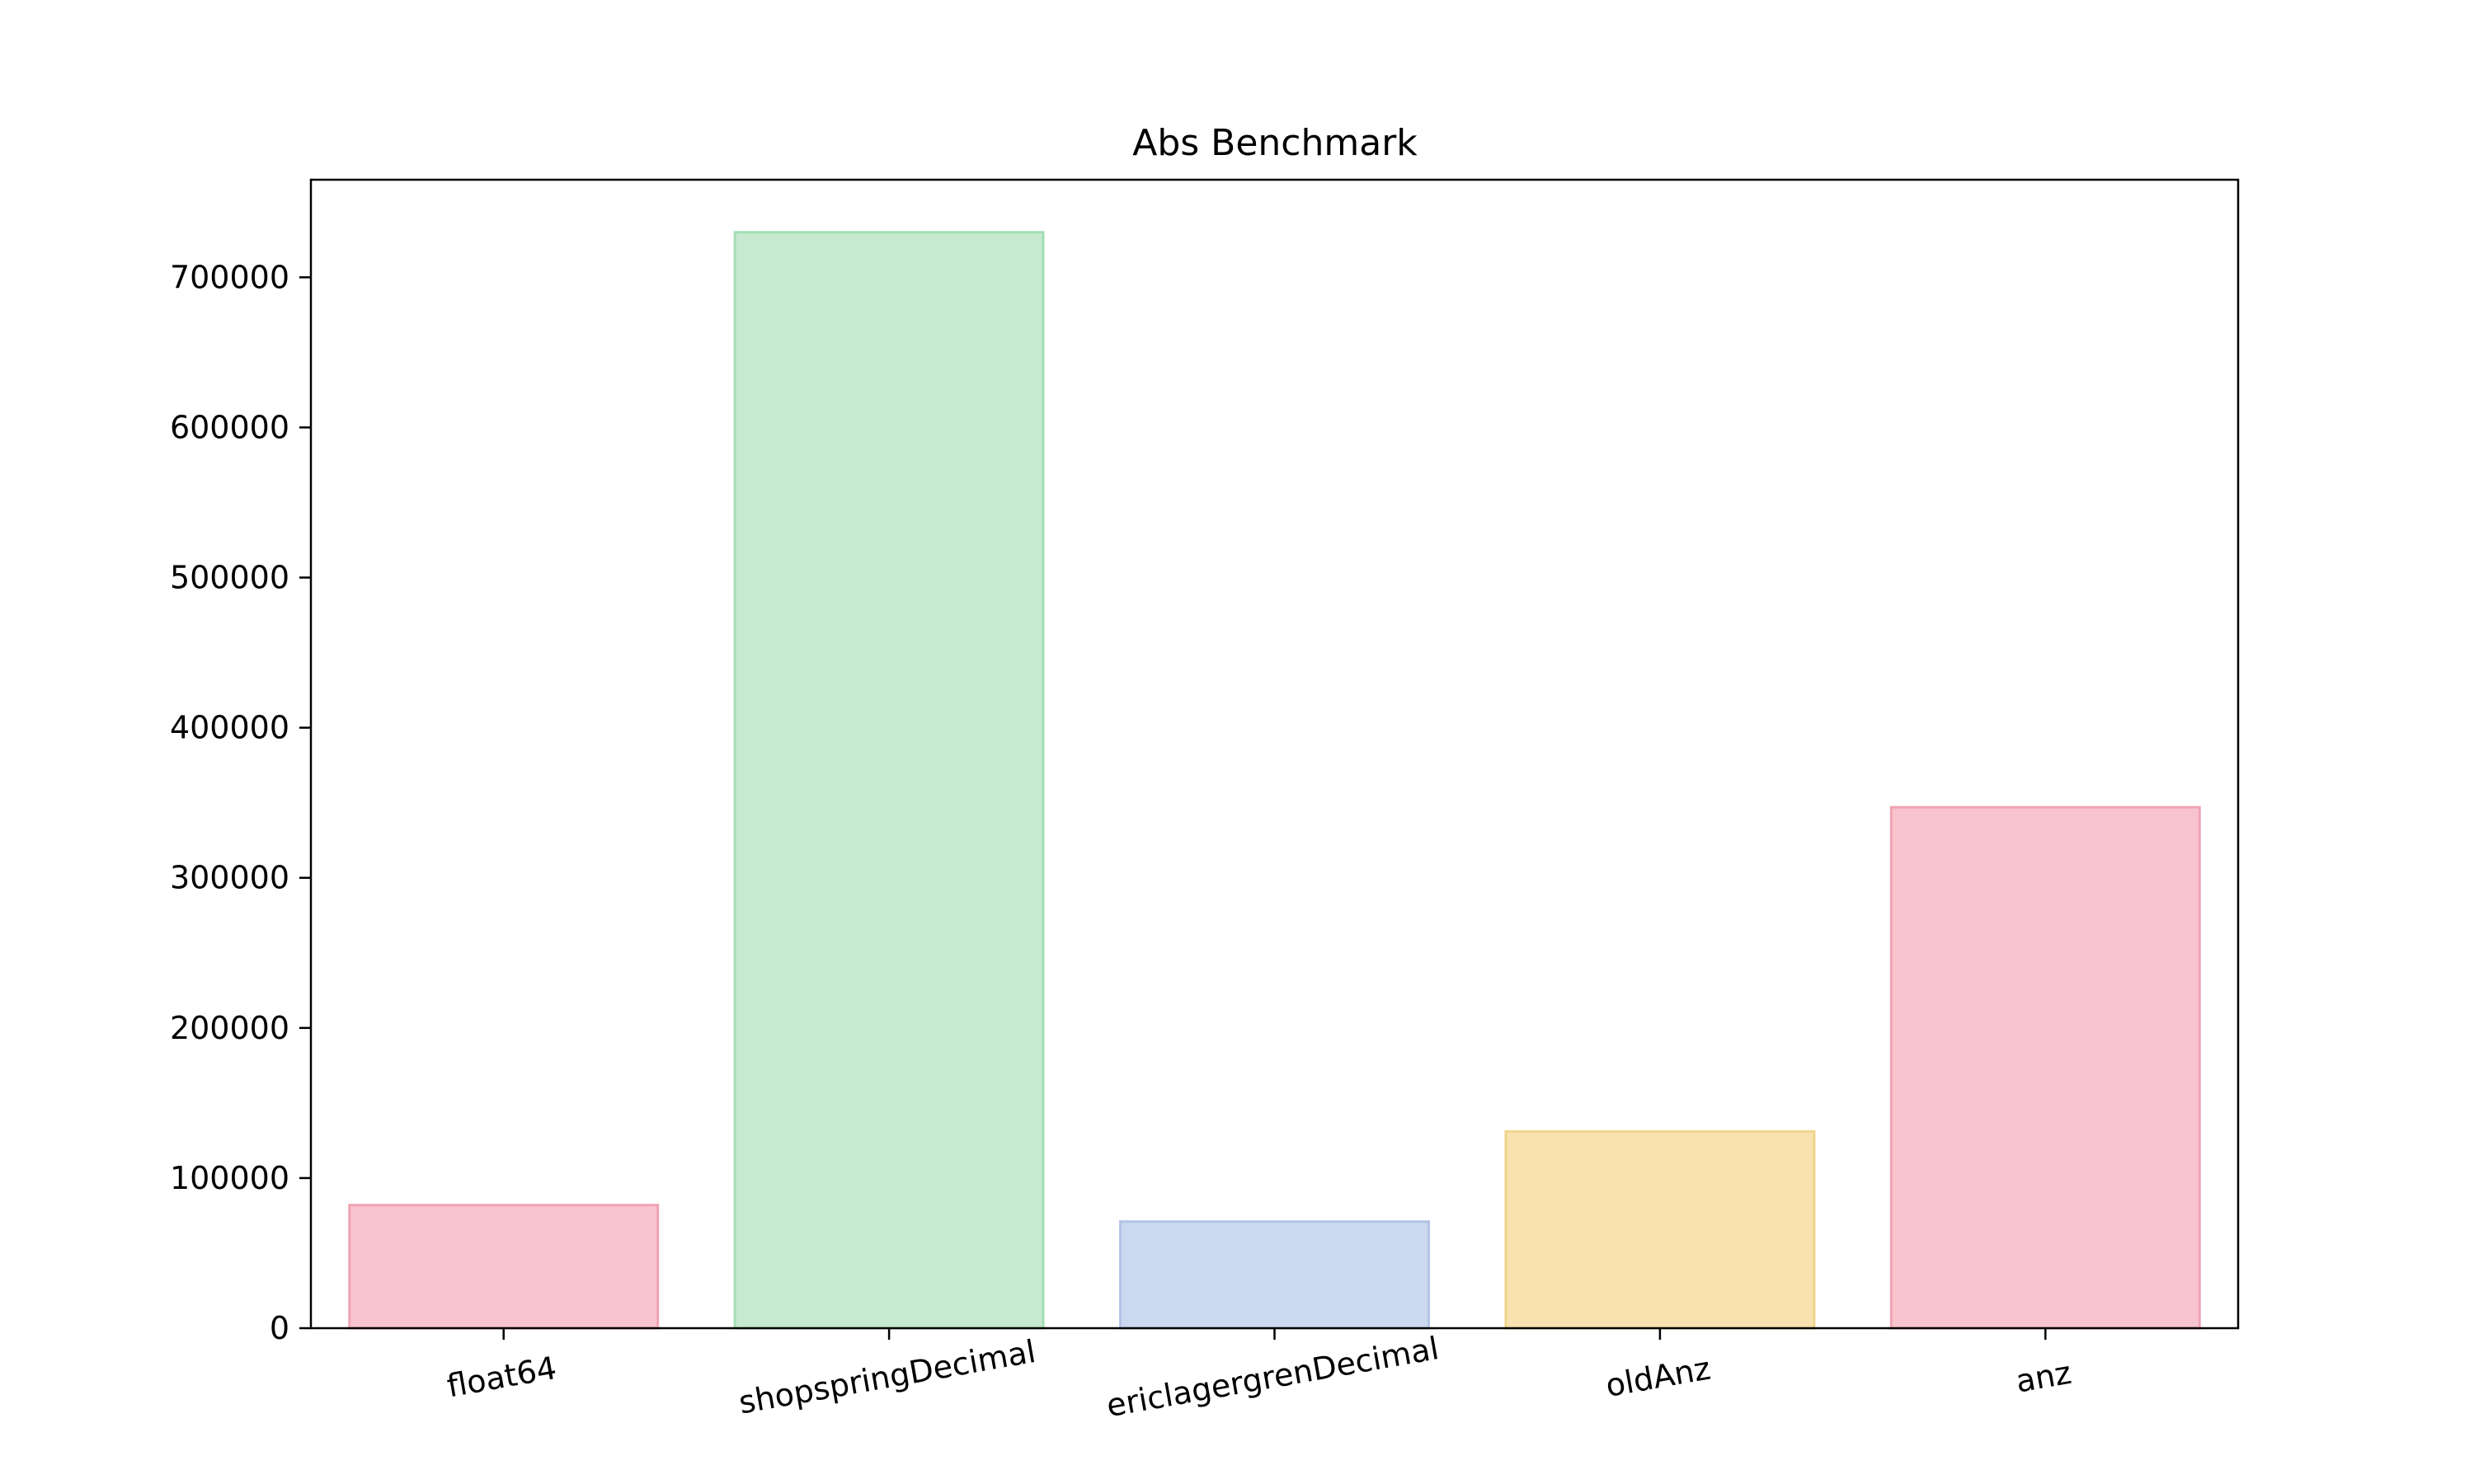 This screenshot has height=1484, width=2474. Describe the element at coordinates (504, 1267) in the screenshot. I see `bar-float64` at that location.